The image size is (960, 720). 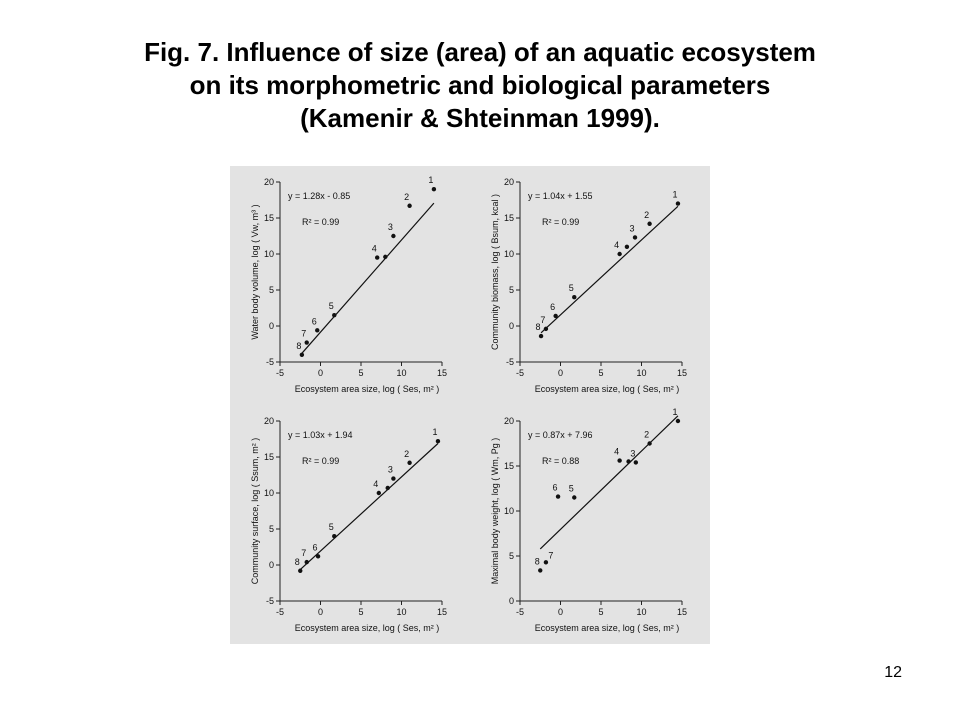 I want to click on y-axis-label: Water body volume, log ( Vw, m³ ), so click(x=255, y=271).